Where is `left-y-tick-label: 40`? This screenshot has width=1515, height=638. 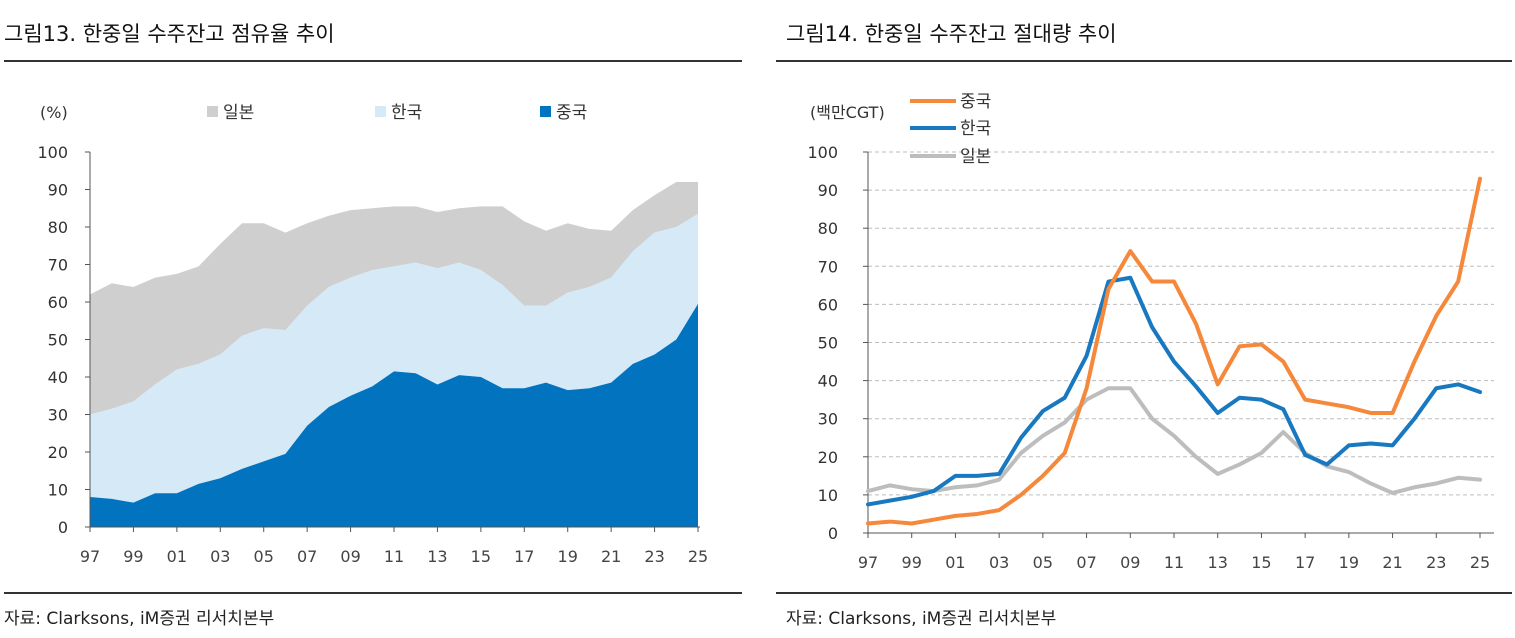 left-y-tick-label: 40 is located at coordinates (58, 377).